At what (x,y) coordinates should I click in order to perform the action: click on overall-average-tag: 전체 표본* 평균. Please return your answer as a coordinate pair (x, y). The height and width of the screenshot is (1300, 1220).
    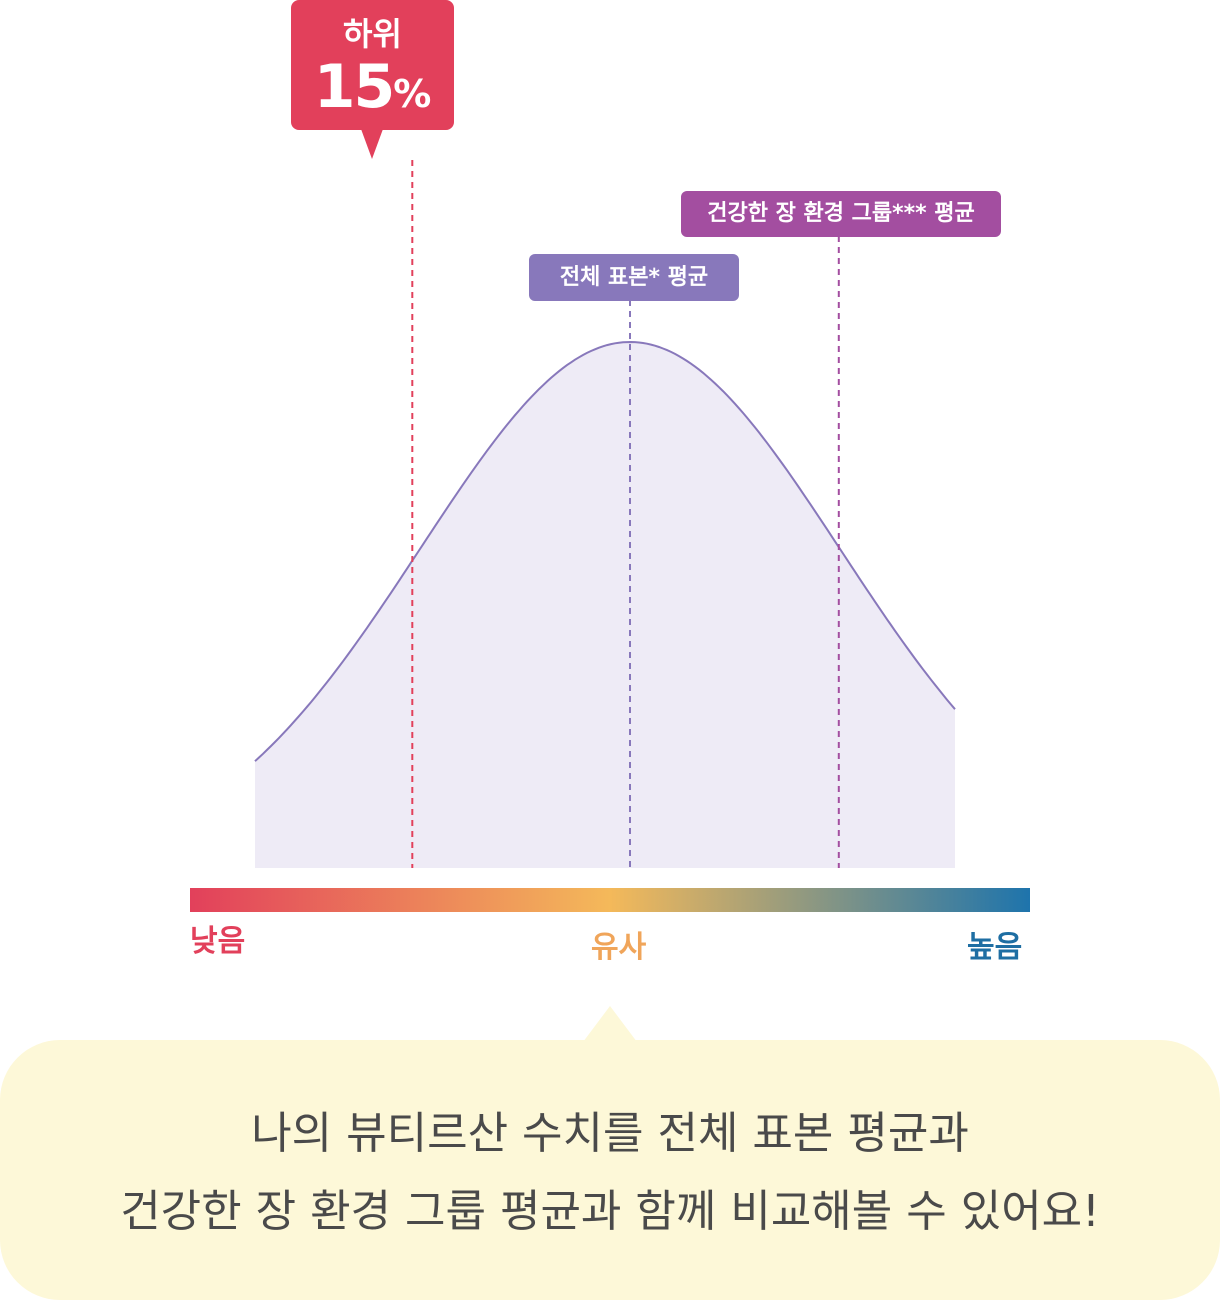
    Looking at the image, I should click on (634, 277).